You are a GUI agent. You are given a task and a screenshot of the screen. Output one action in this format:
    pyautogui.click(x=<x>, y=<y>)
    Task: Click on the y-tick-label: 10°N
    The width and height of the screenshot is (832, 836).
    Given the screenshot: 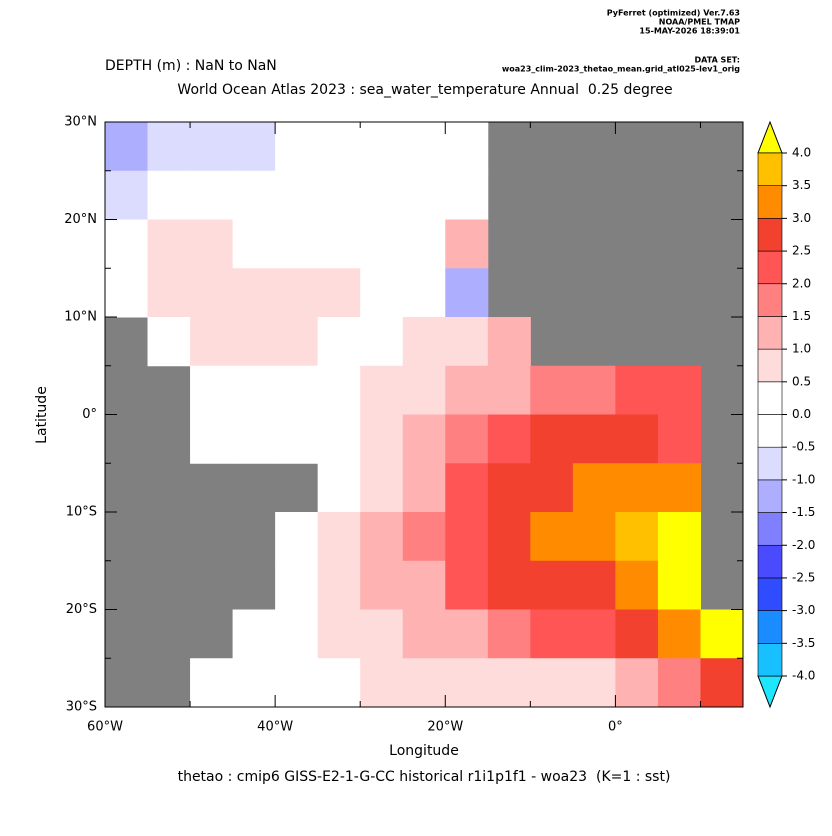 What is the action you would take?
    pyautogui.click(x=80, y=317)
    